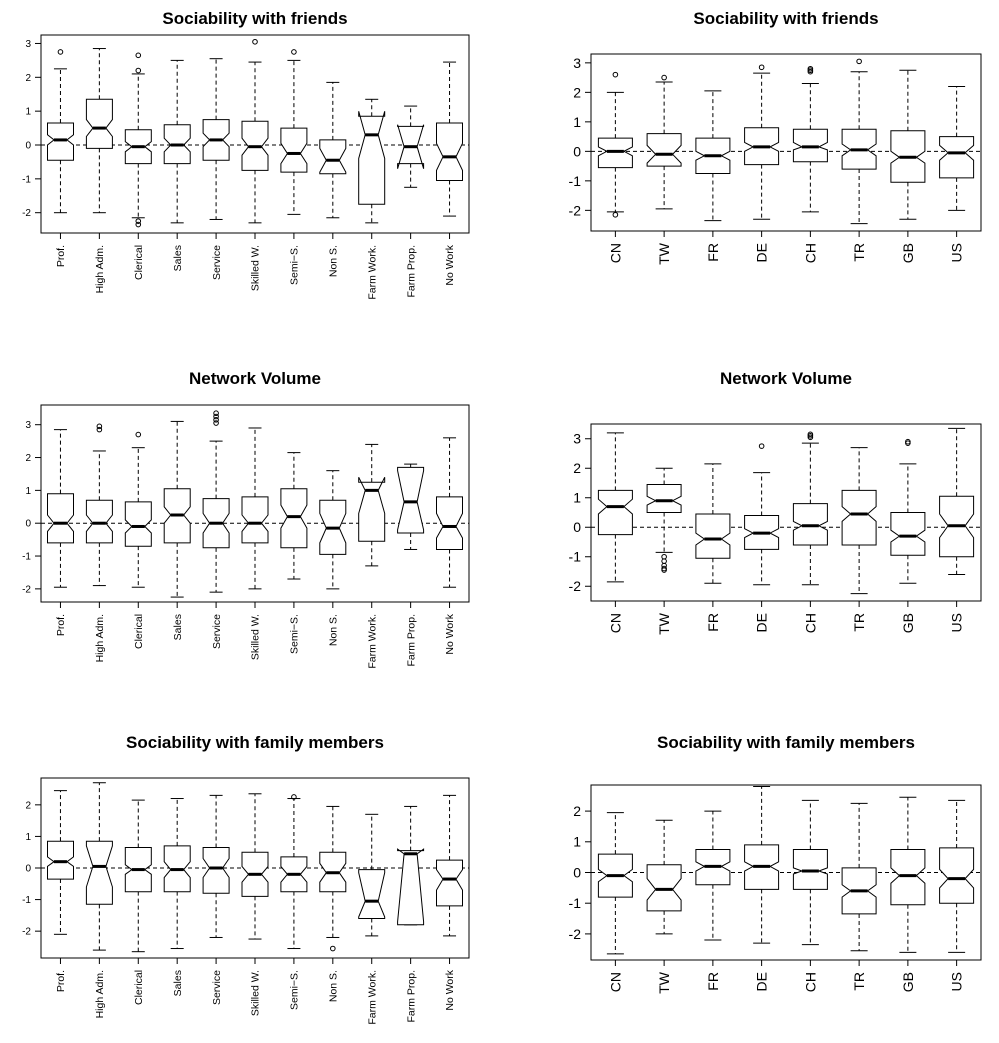 The height and width of the screenshot is (1043, 999). Describe the element at coordinates (61, 625) in the screenshot. I see `x-tick-label: Prof.` at that location.